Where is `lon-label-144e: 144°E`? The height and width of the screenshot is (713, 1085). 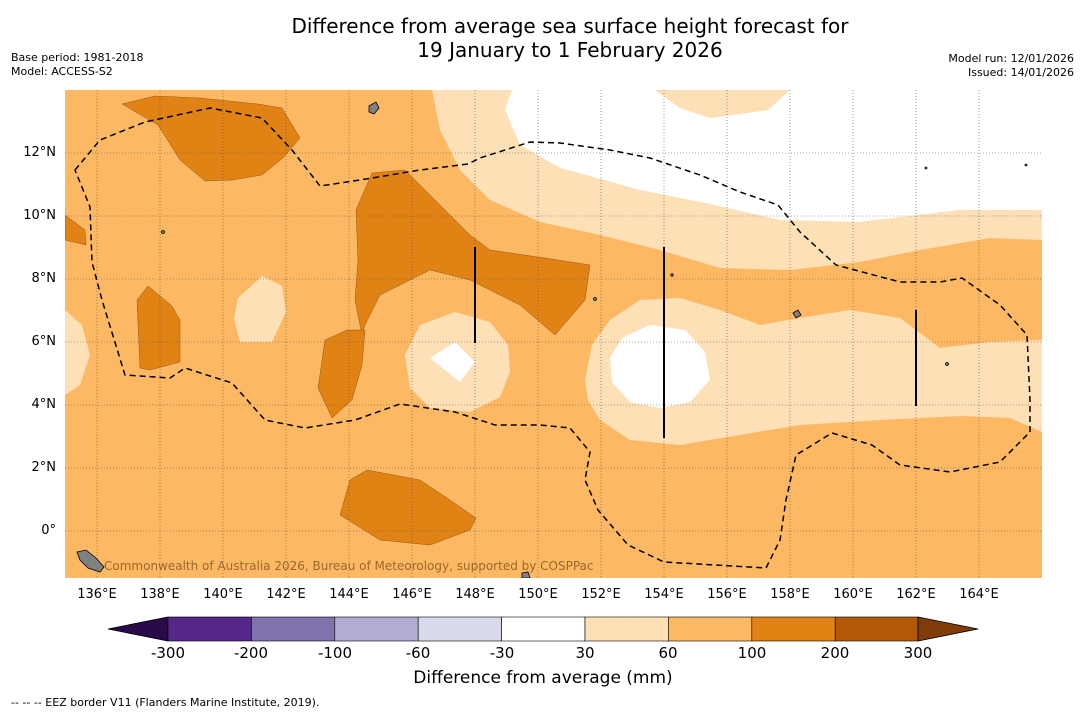 lon-label-144e: 144°E is located at coordinates (349, 594).